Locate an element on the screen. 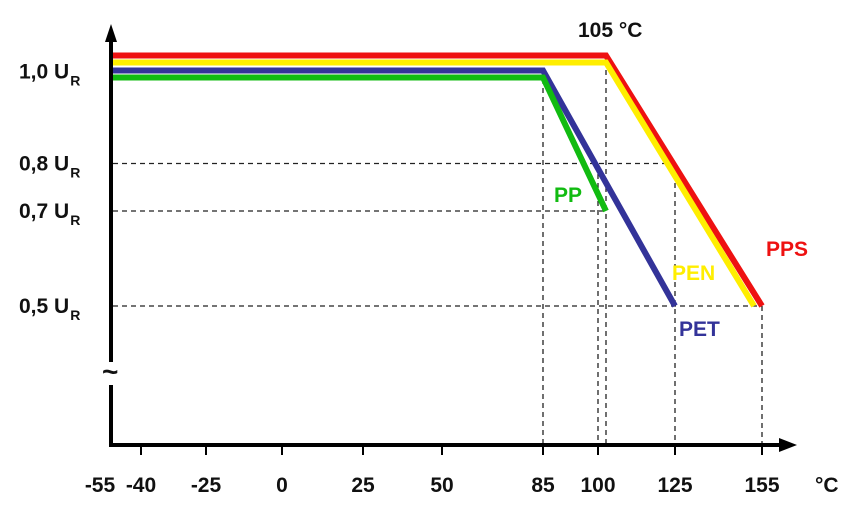 Image resolution: width=864 pixels, height=512 pixels. y-ticks: 1,0 UR 0,8 UR 0,7 UR 0,5 UR is located at coordinates (49, 192).